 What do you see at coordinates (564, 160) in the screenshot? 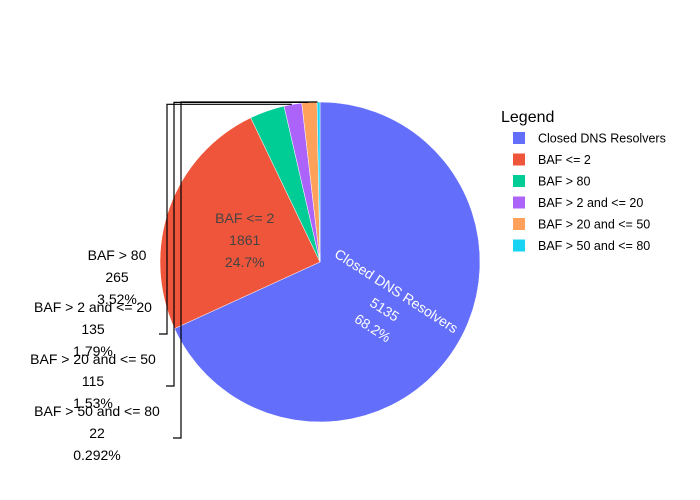
I see `legend-item-baf-2: BAF <= 2` at bounding box center [564, 160].